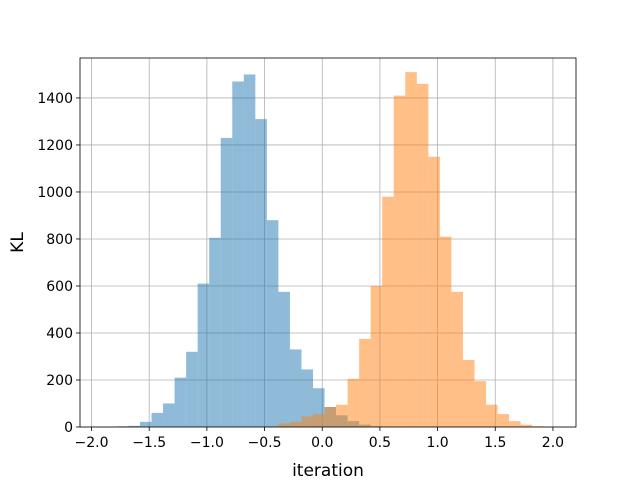 Image resolution: width=640 pixels, height=480 pixels. Describe the element at coordinates (68, 428) in the screenshot. I see `y-tick-label: 0` at that location.